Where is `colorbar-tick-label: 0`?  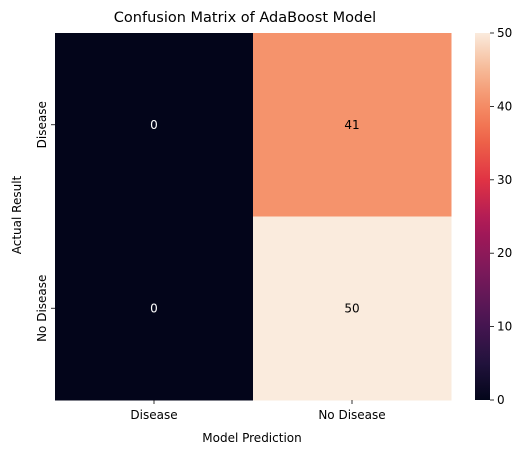
colorbar-tick-label: 0 is located at coordinates (501, 400).